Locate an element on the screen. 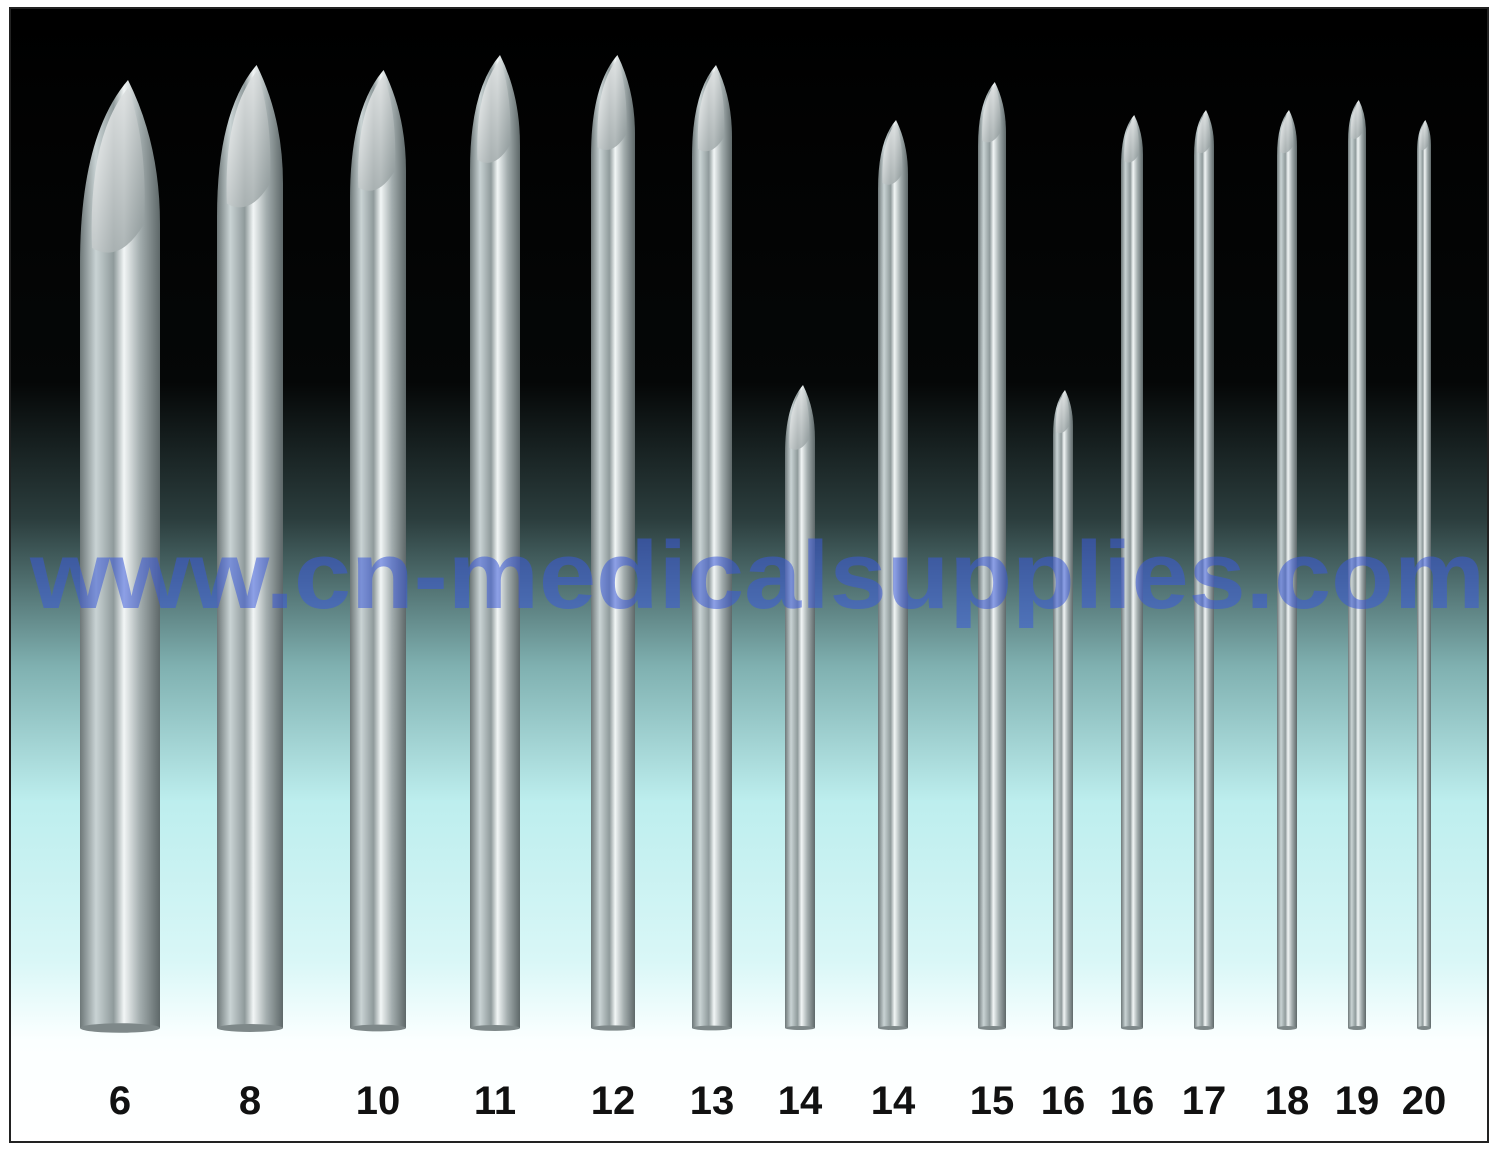 Image resolution: width=1492 pixels, height=1150 pixels. gauge-labels: 6 8 10 11 12 13 14 14 15 16 16 17 18 19 20 is located at coordinates (777, 1101).